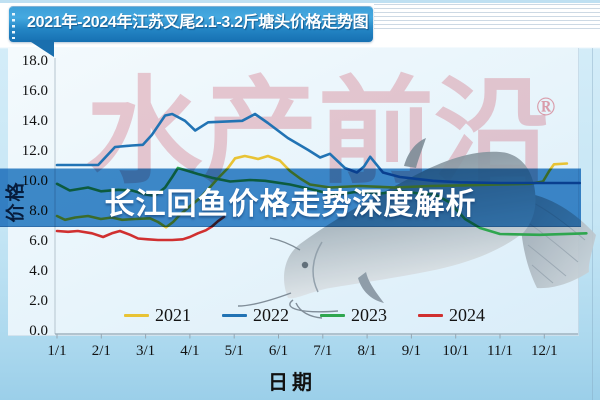 Image resolution: width=600 pixels, height=400 pixels. What do you see at coordinates (278, 351) in the screenshot?
I see `x-tick-label: 6/1` at bounding box center [278, 351].